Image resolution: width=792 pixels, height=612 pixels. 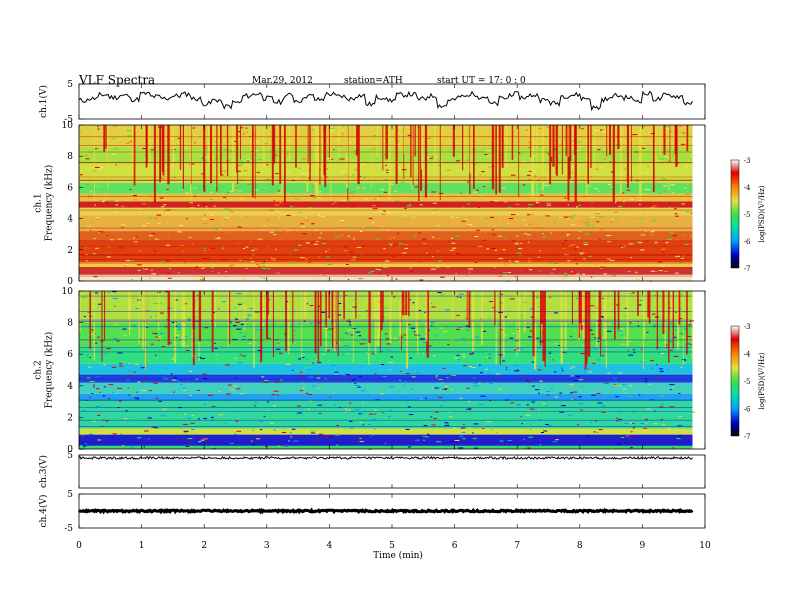 What do you see at coordinates (517, 546) in the screenshot?
I see `x-tick-label: 7` at bounding box center [517, 546].